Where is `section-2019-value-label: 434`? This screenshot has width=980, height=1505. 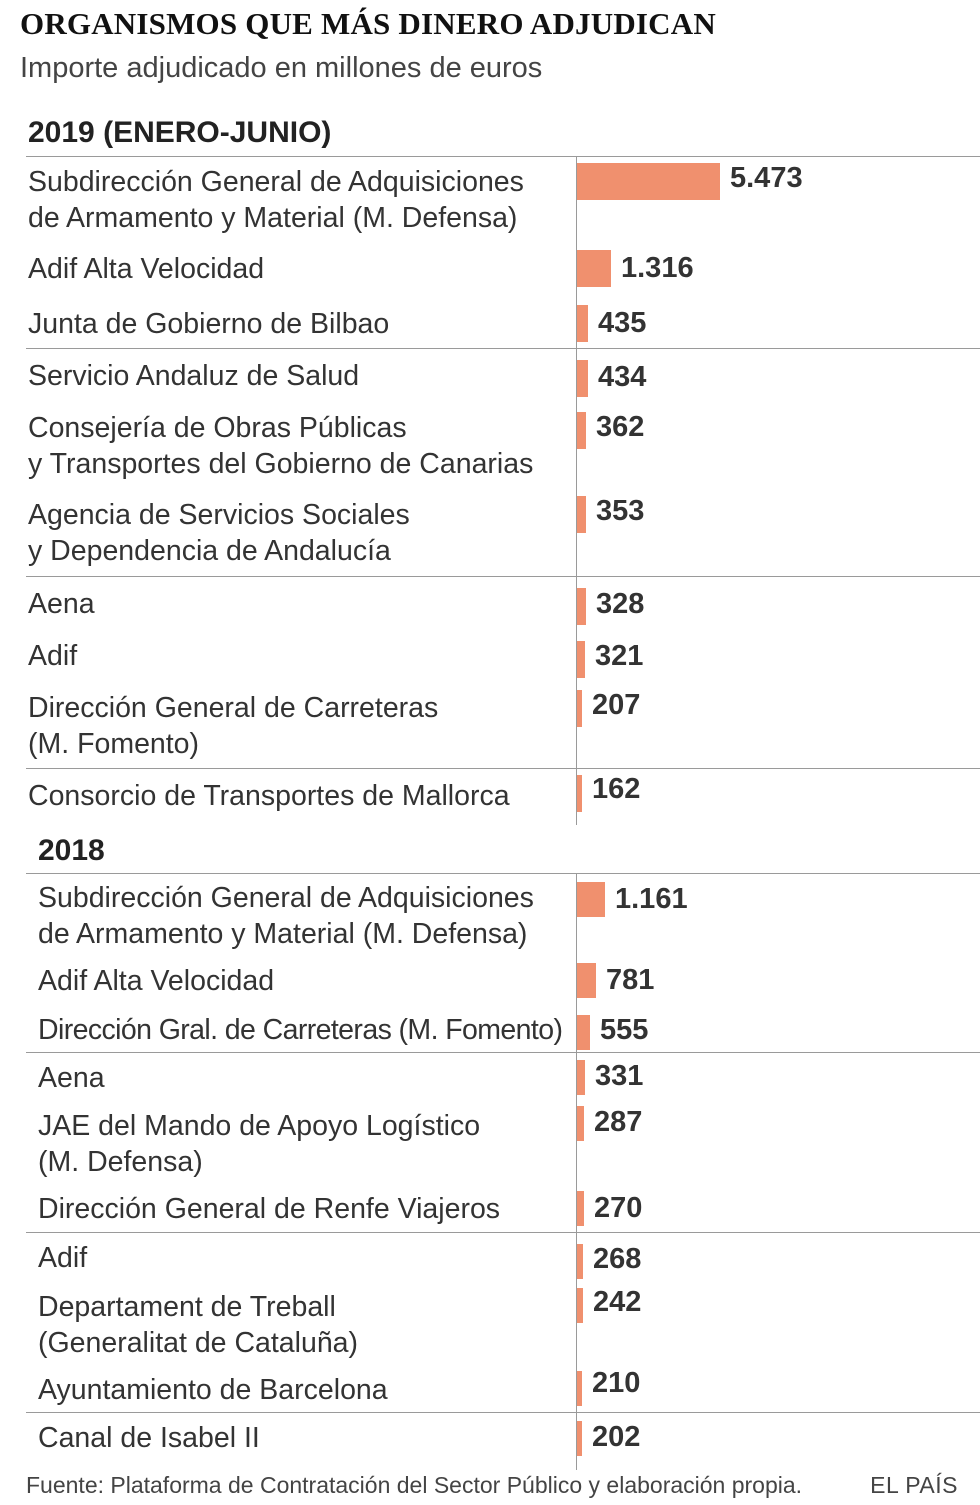
section-2019-value-label: 434 is located at coordinates (622, 377).